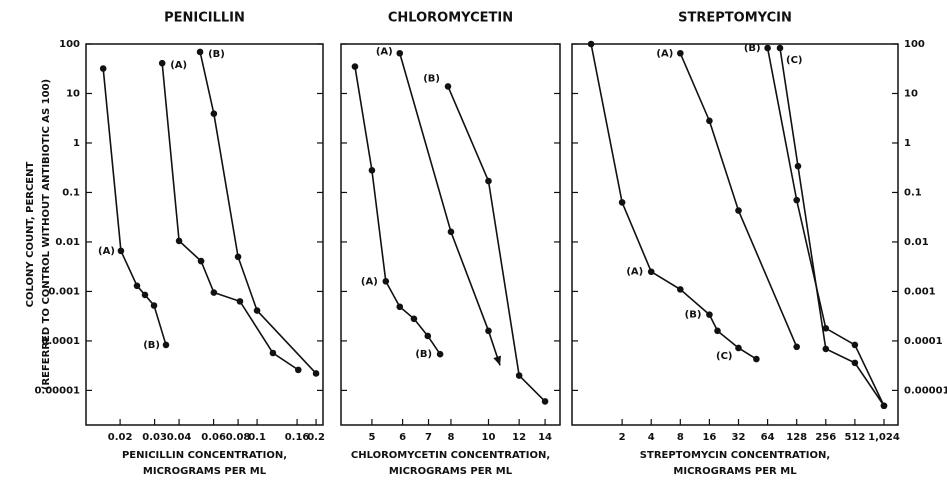 This screenshot has width=947, height=481. I want to click on x-tick-label: 0.04, so click(179, 437).